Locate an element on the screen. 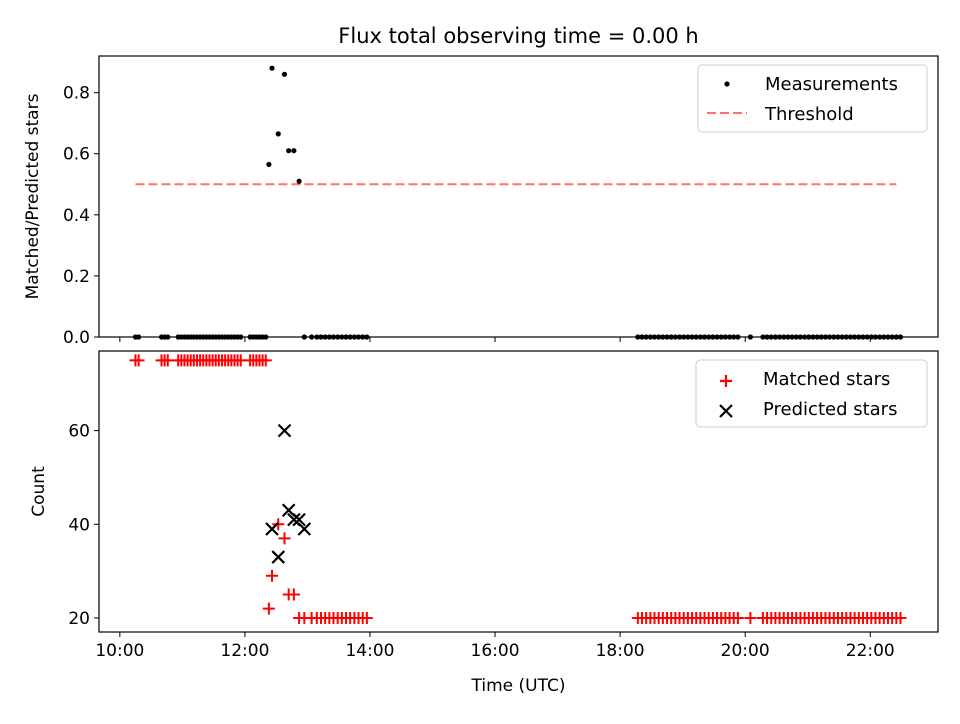 The width and height of the screenshot is (960, 724). top-y-tick-label: 0.8 is located at coordinates (76, 94).